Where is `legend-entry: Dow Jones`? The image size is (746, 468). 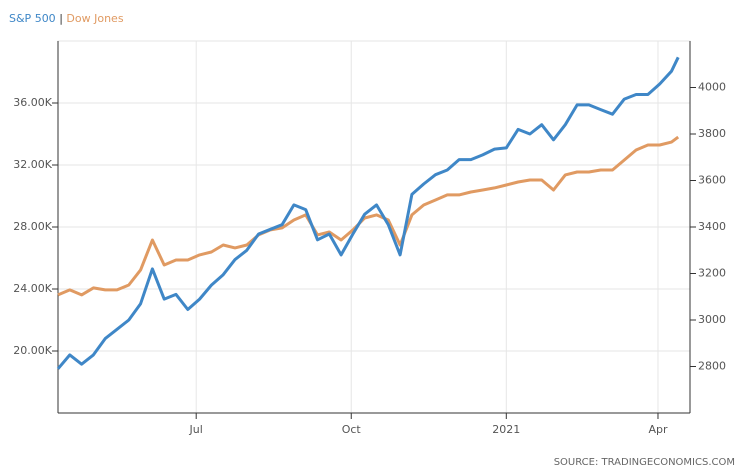 legend-entry: Dow Jones is located at coordinates (95, 18).